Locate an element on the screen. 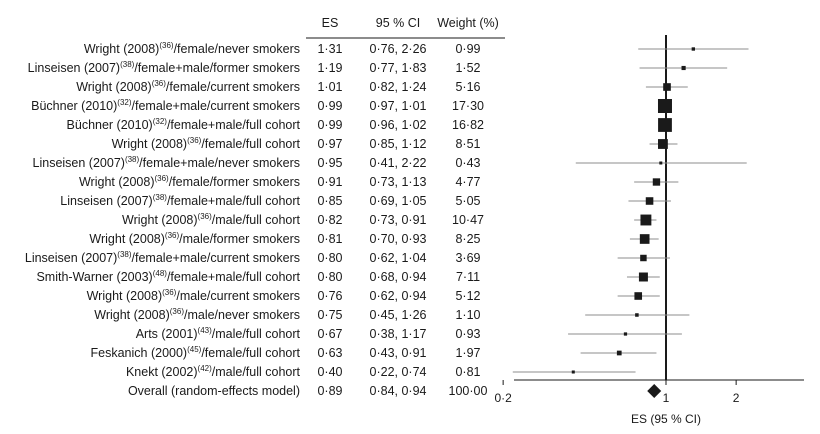 The height and width of the screenshot is (434, 820). study-label: Knekt (2002)(42)/male/full cohort is located at coordinates (213, 371).